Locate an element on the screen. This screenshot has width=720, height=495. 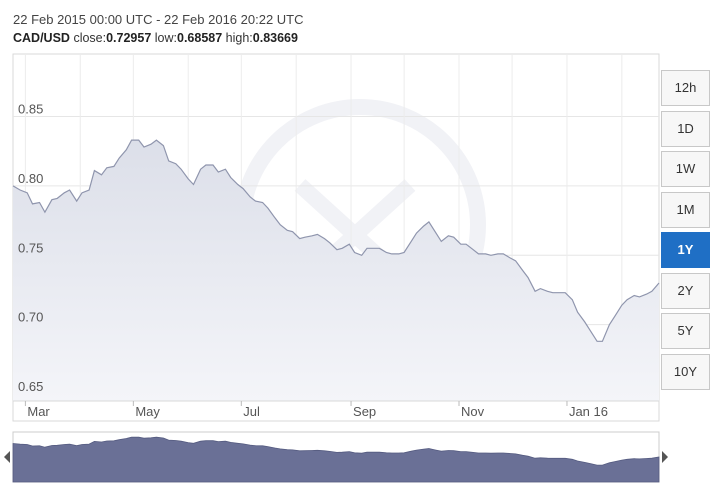
y-tick-label-3: 0.80 is located at coordinates (30, 178).